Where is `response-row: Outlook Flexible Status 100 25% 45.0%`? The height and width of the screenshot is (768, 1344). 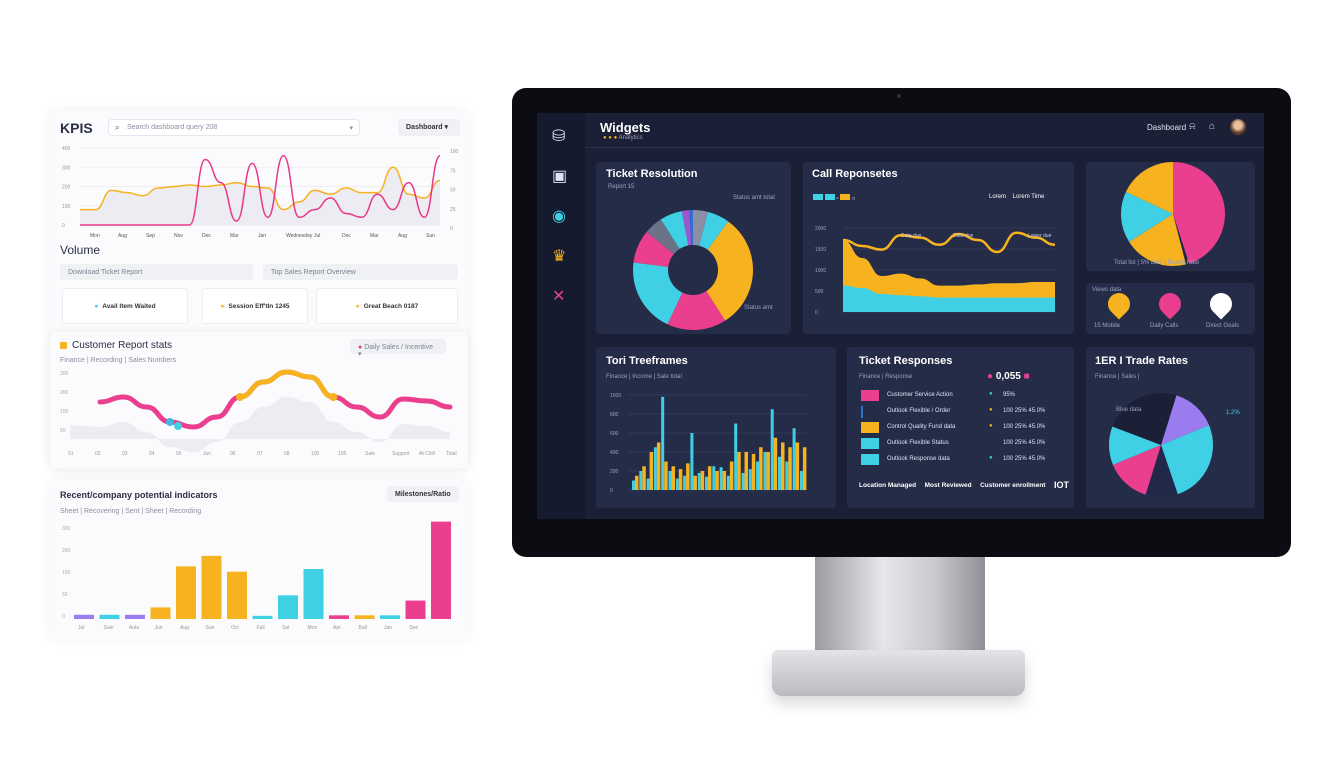
response-row: Outlook Flexible Status 100 25% 45.0% is located at coordinates (963, 444).